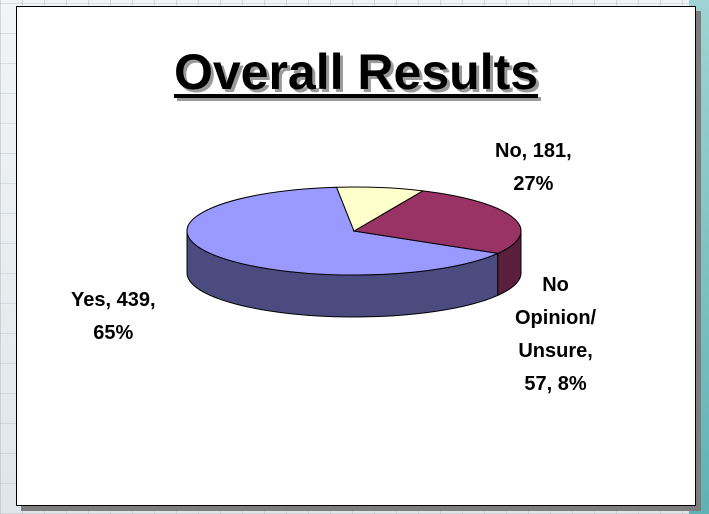 The width and height of the screenshot is (709, 514). I want to click on pie-tops, so click(354, 231).